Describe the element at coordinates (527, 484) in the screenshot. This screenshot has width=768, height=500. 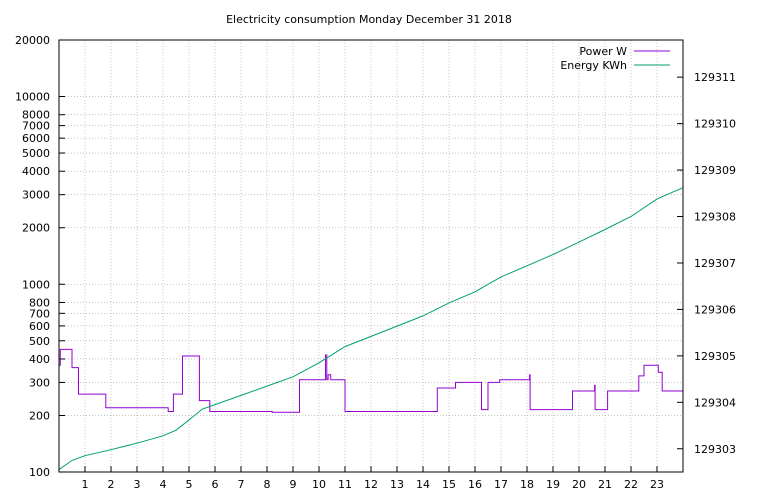
I see `x-tick-label: 18` at that location.